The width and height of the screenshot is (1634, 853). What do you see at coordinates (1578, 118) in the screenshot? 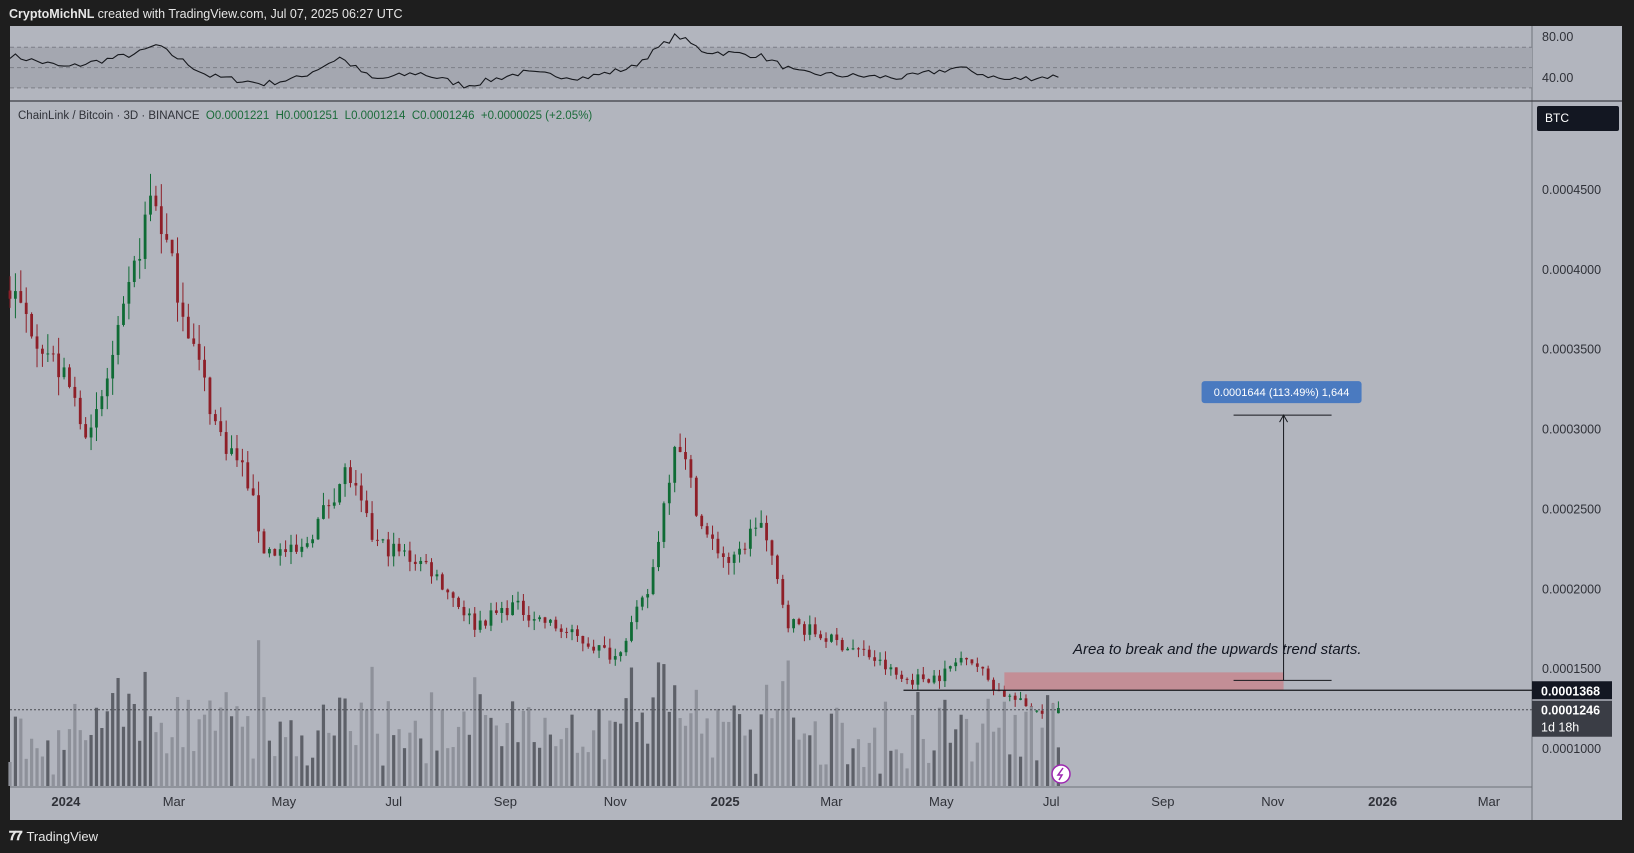
I see `currency-button: BTC` at bounding box center [1578, 118].